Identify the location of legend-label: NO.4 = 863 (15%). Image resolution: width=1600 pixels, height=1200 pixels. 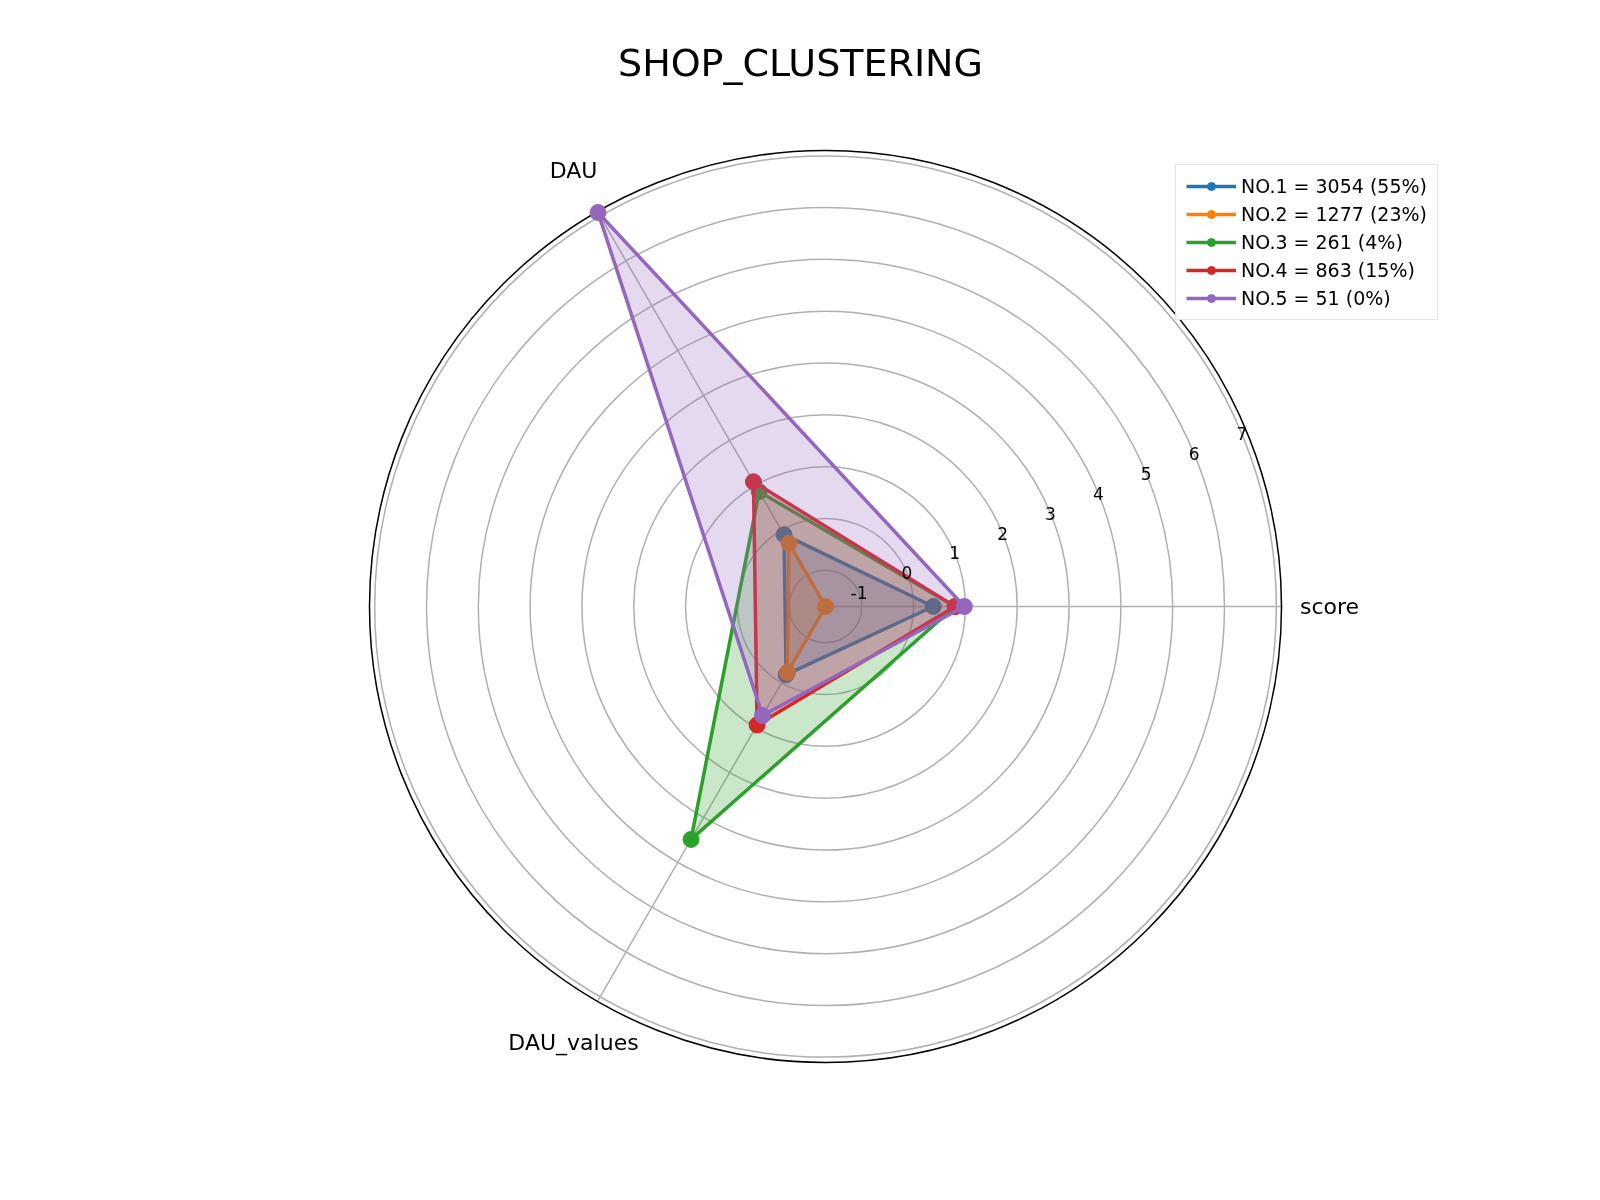
(1328, 270).